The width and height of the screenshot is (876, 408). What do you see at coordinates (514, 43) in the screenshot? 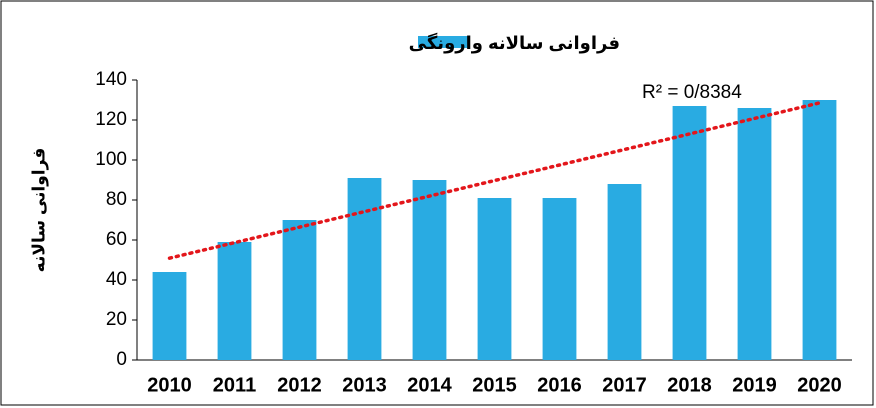
I see `legend-label: فراوانی سالانه وارونگی` at bounding box center [514, 43].